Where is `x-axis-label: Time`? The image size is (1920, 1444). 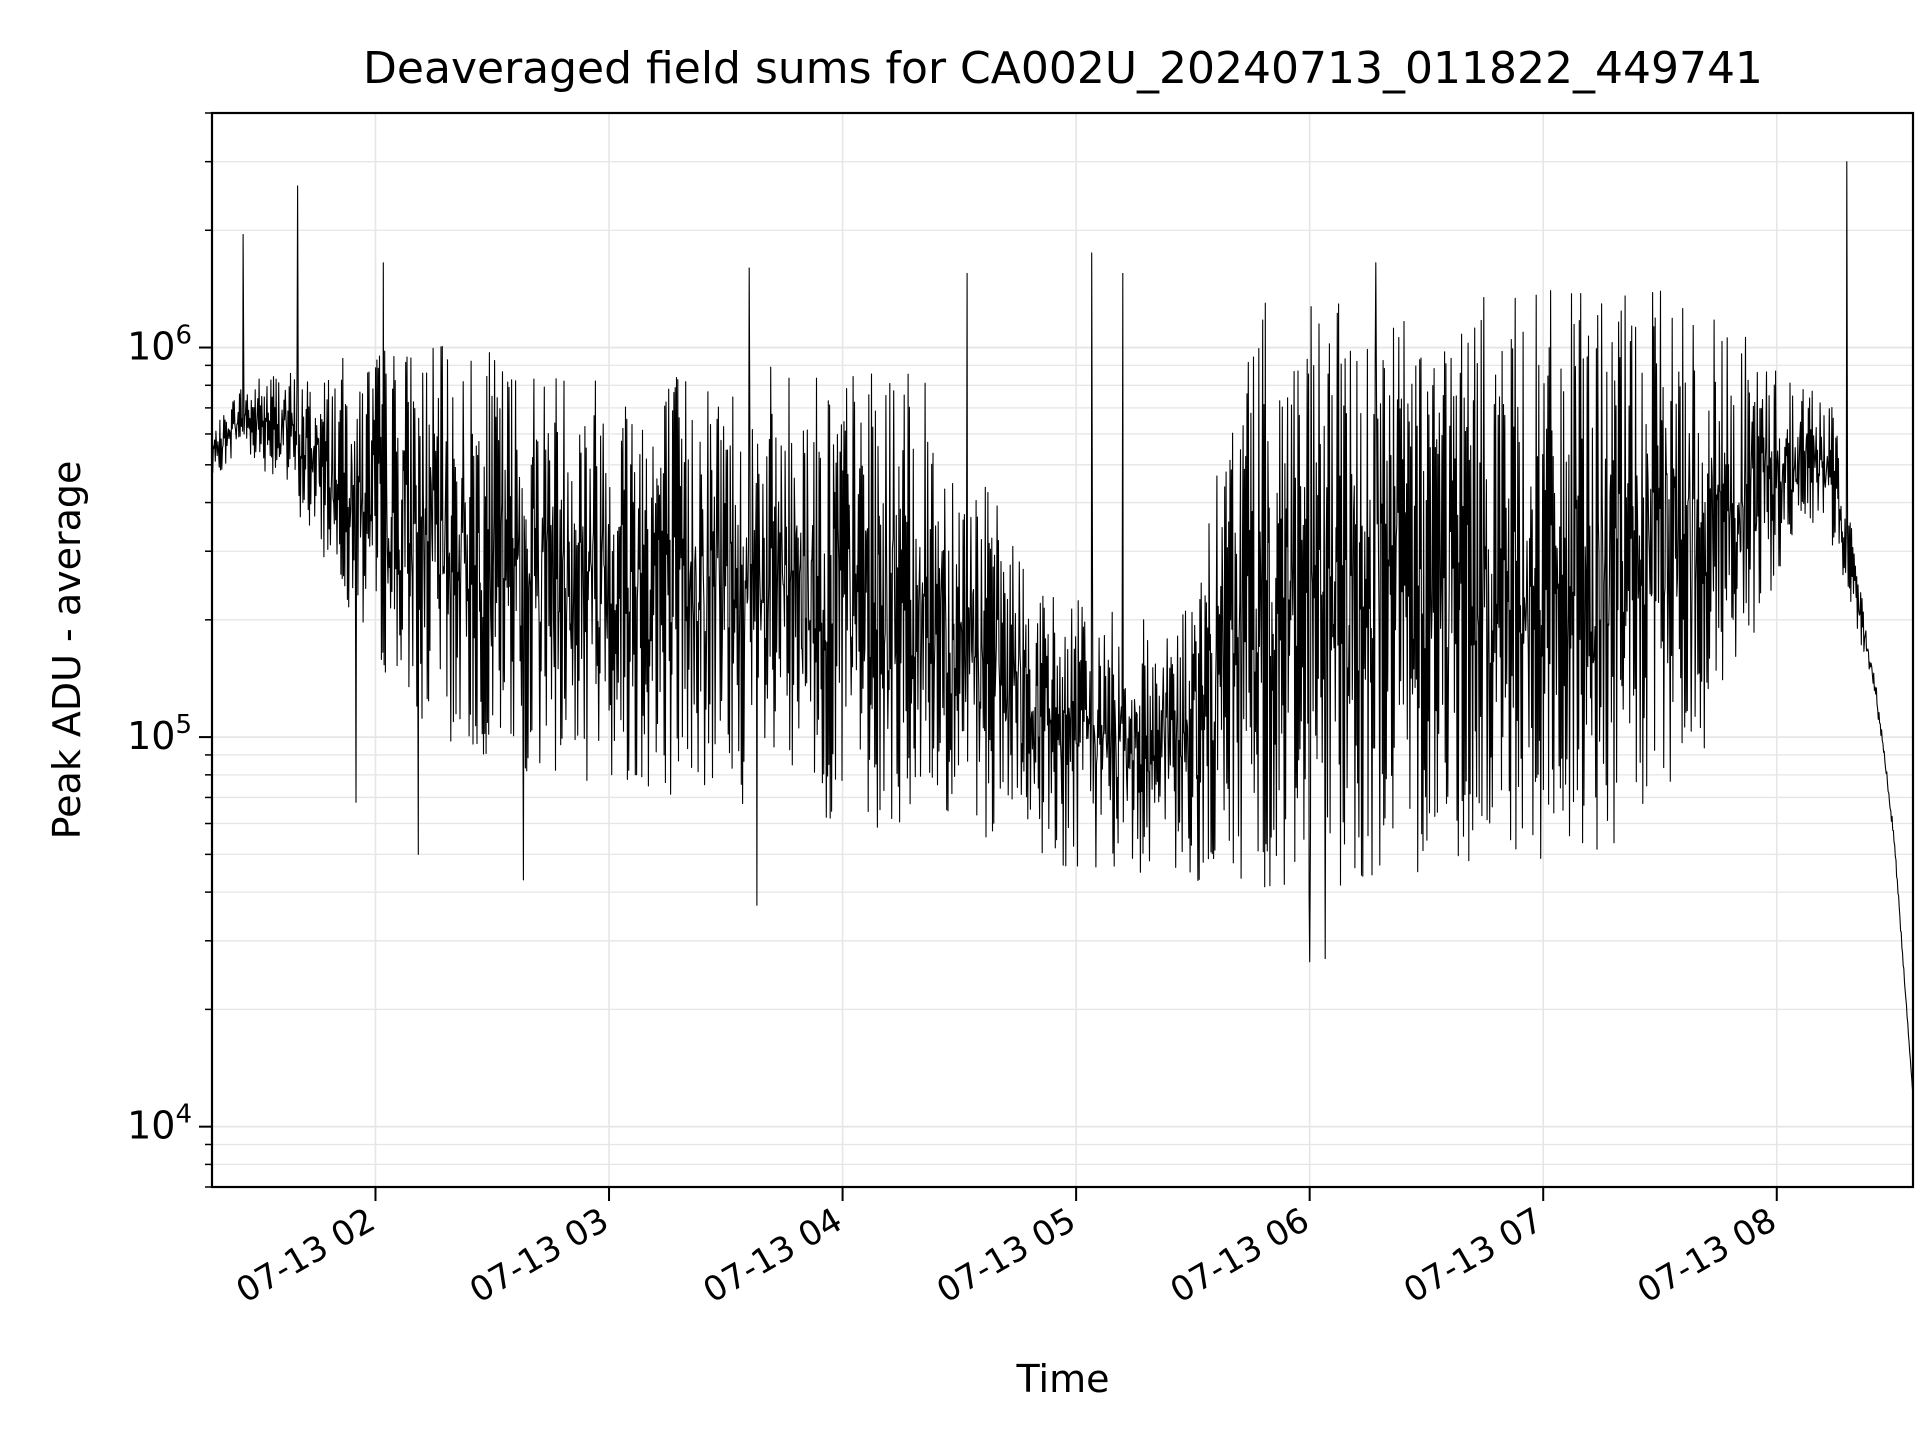 x-axis-label: Time is located at coordinates (1063, 1379).